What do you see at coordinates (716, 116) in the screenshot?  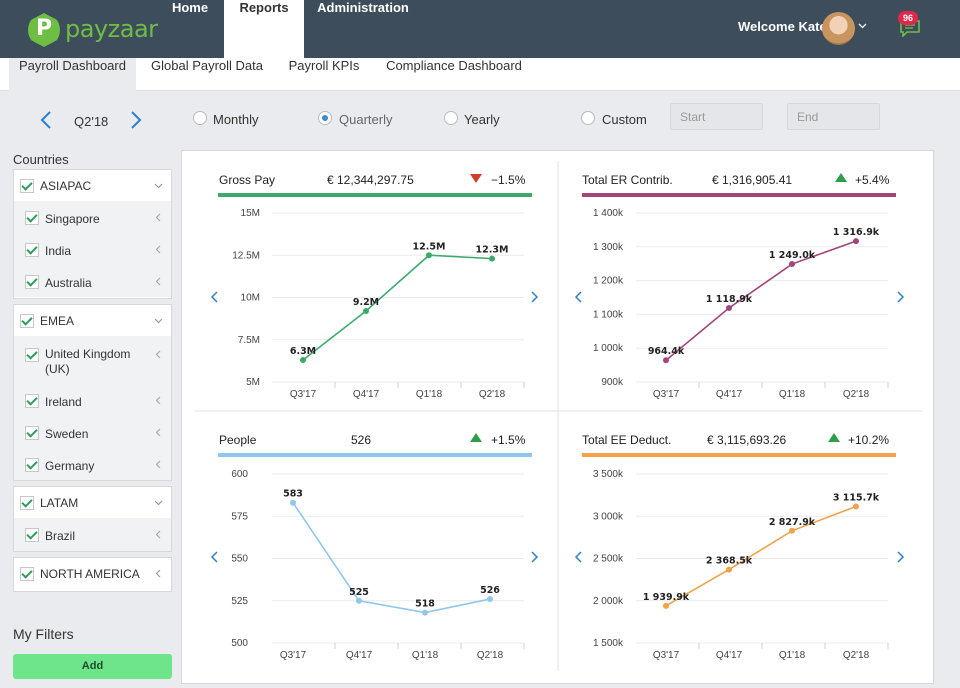 I see `start-date-input: Start` at bounding box center [716, 116].